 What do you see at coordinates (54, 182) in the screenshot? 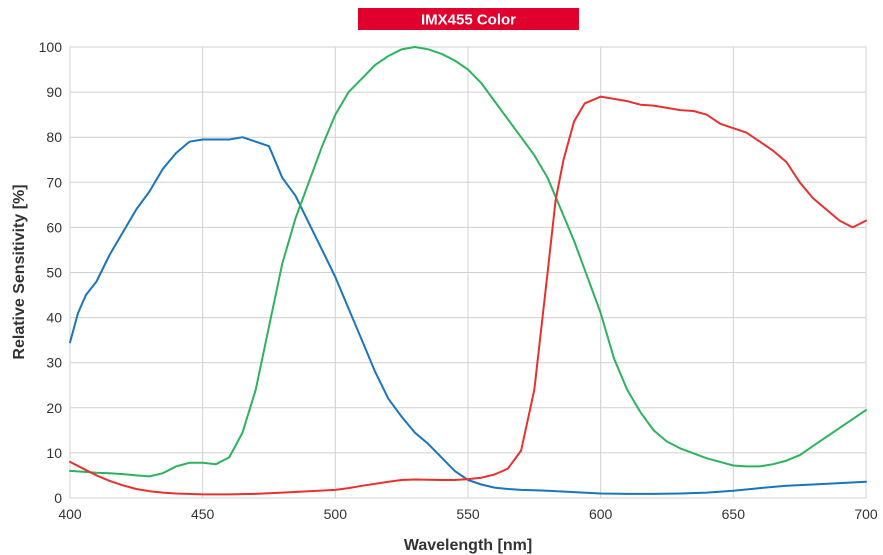
I see `y-tick-label: 70` at bounding box center [54, 182].